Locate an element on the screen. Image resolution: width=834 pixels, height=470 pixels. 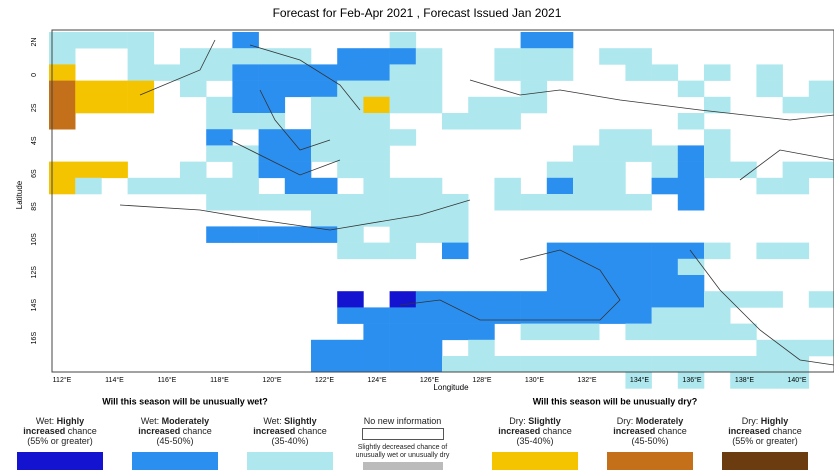
x-tick-label: 124°E is located at coordinates (376, 380).